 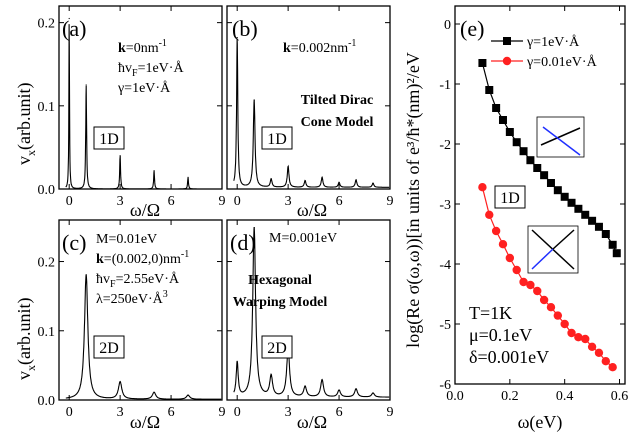 I want to click on superscript: 3, so click(x=165, y=294).